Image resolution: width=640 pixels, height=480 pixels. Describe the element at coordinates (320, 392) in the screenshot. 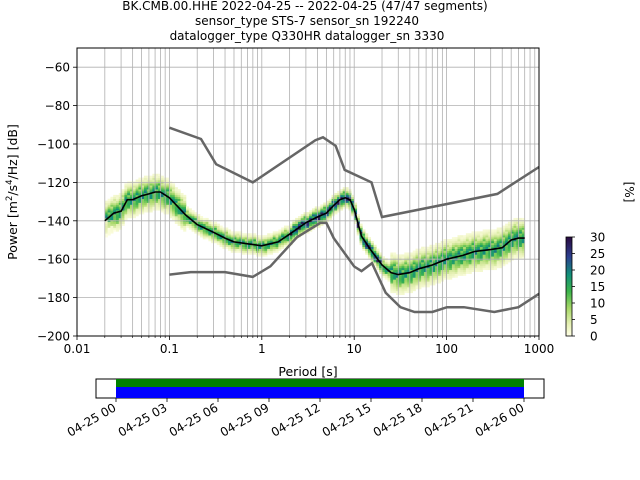

I see `coverage-bar-bottom` at that location.